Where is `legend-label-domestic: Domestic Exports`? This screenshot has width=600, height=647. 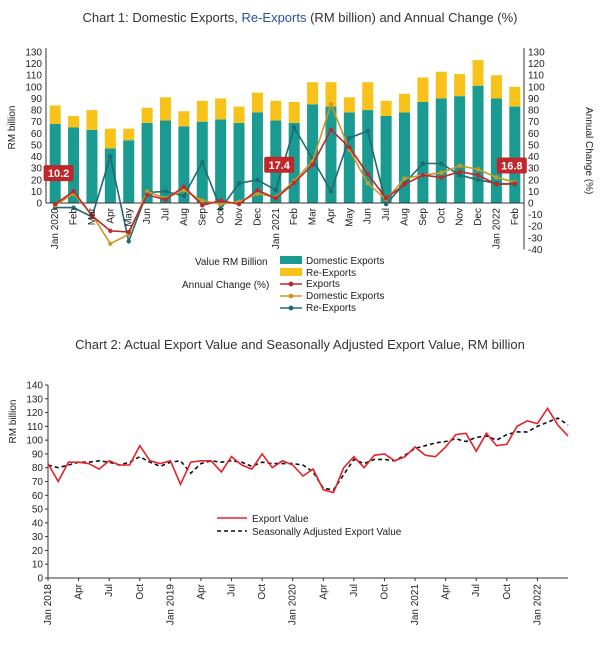
legend-label-domestic: Domestic Exports is located at coordinates (345, 261).